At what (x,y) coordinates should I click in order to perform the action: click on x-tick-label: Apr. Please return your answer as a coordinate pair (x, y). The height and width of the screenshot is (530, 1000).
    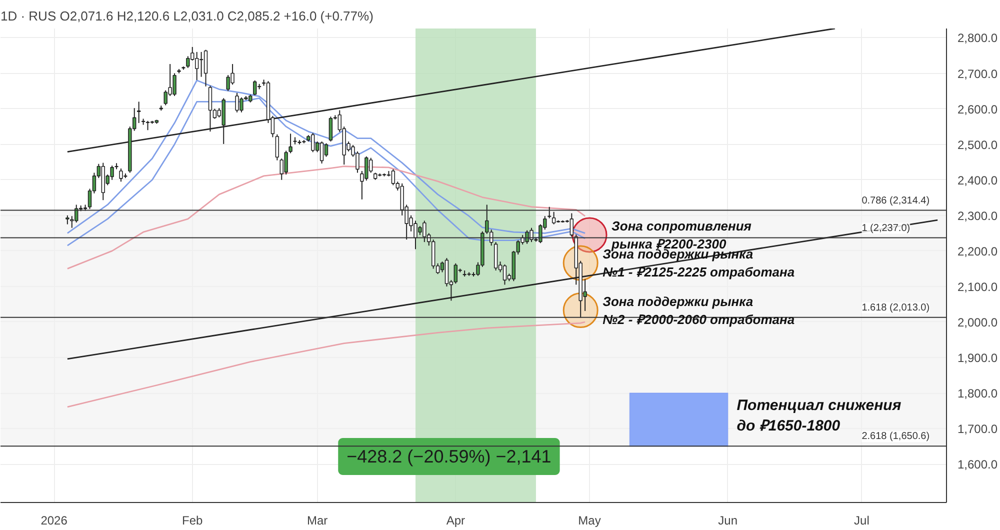
    Looking at the image, I should click on (455, 521).